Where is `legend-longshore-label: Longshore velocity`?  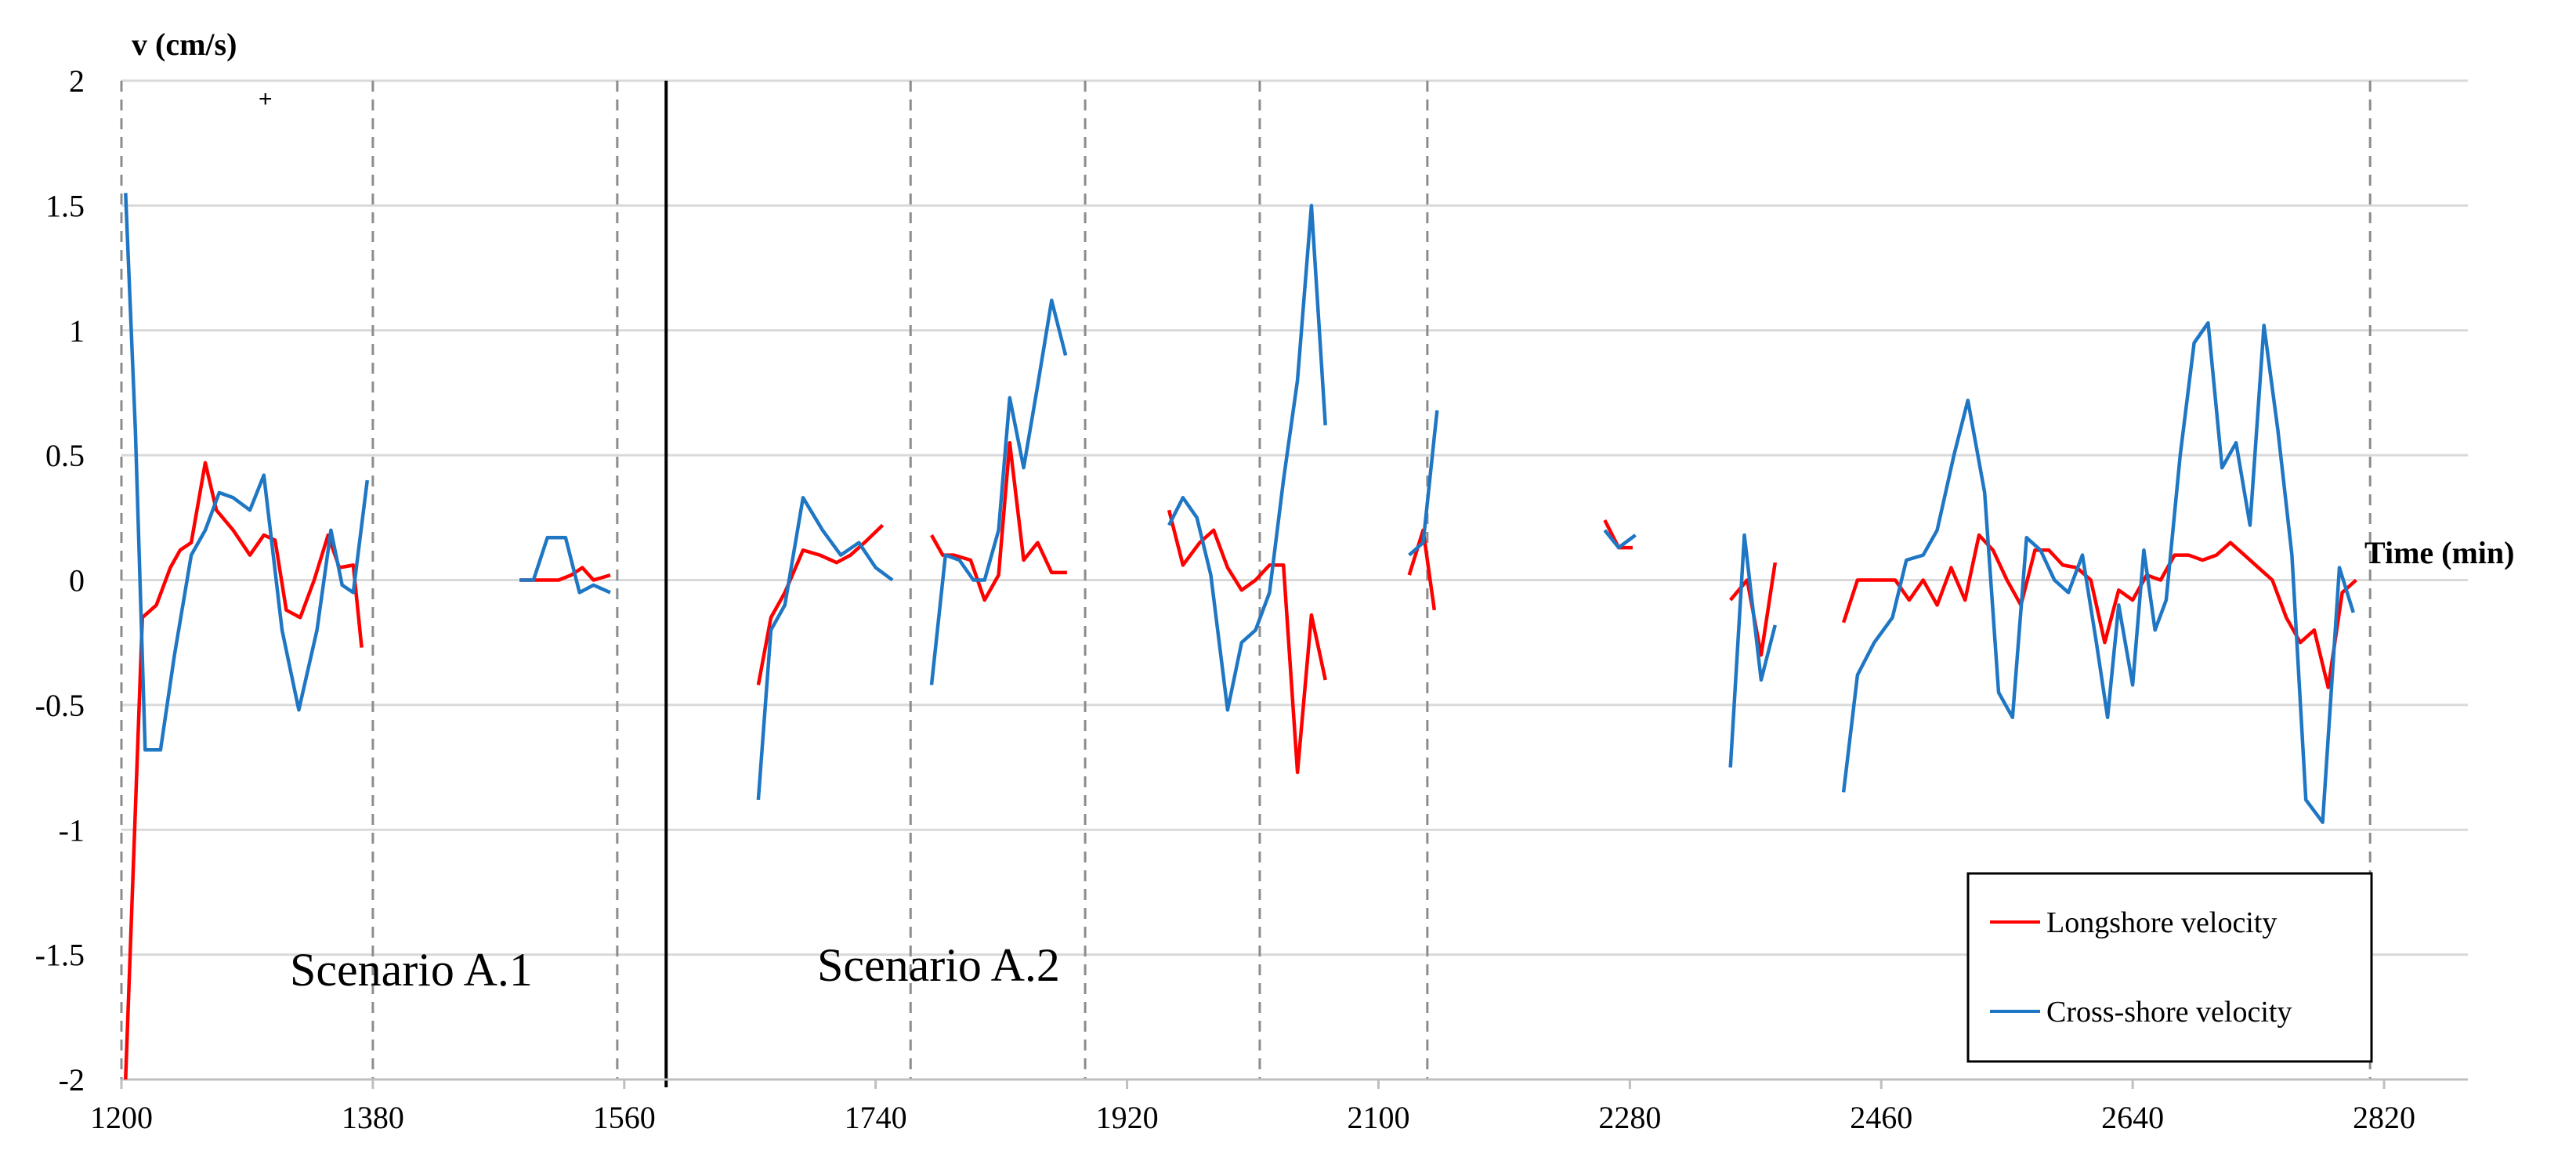
legend-longshore-label: Longshore velocity is located at coordinates (2161, 922).